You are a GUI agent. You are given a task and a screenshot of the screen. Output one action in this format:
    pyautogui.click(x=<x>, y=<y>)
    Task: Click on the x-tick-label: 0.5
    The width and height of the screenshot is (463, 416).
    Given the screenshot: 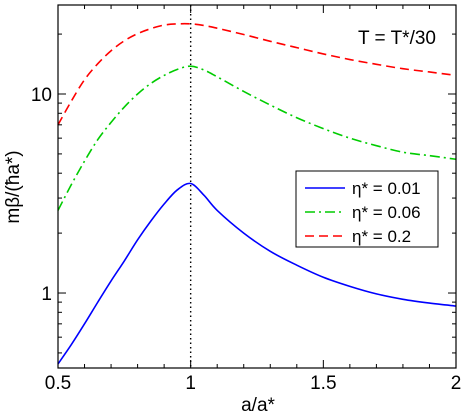 What is the action you would take?
    pyautogui.click(x=58, y=383)
    